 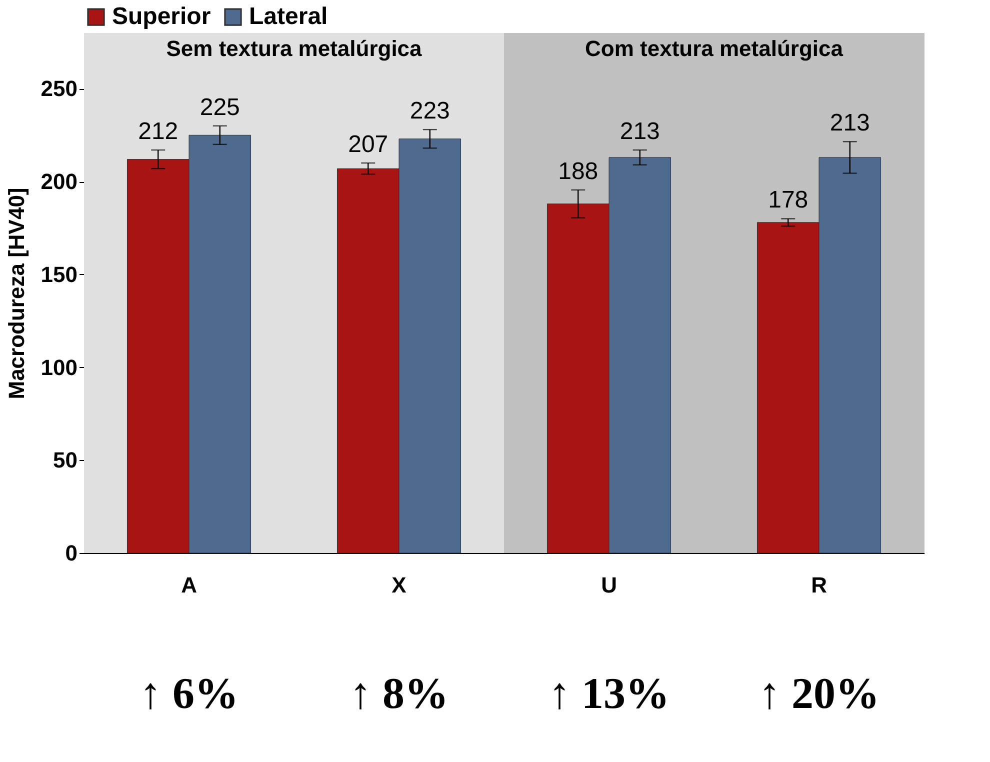 What do you see at coordinates (71, 553) in the screenshot?
I see `y-tick-label: 0` at bounding box center [71, 553].